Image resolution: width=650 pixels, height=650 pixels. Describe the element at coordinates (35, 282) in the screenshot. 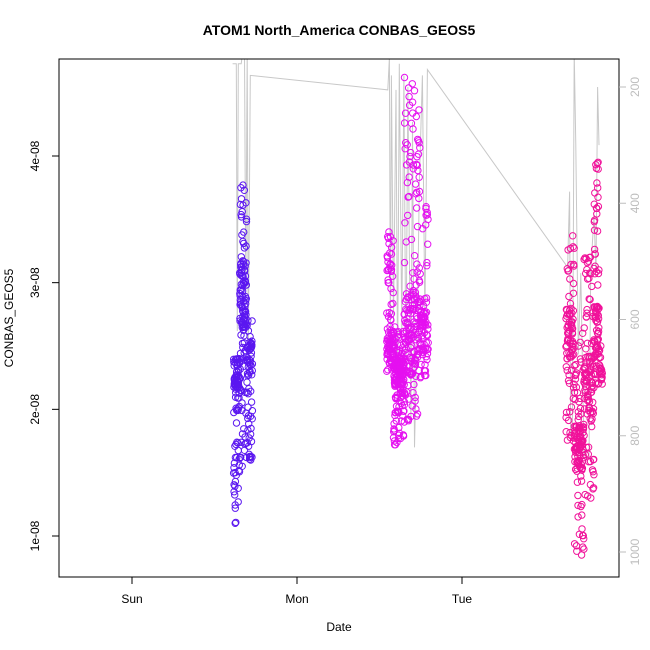

I see `y-tick-label: 3e-08` at that location.